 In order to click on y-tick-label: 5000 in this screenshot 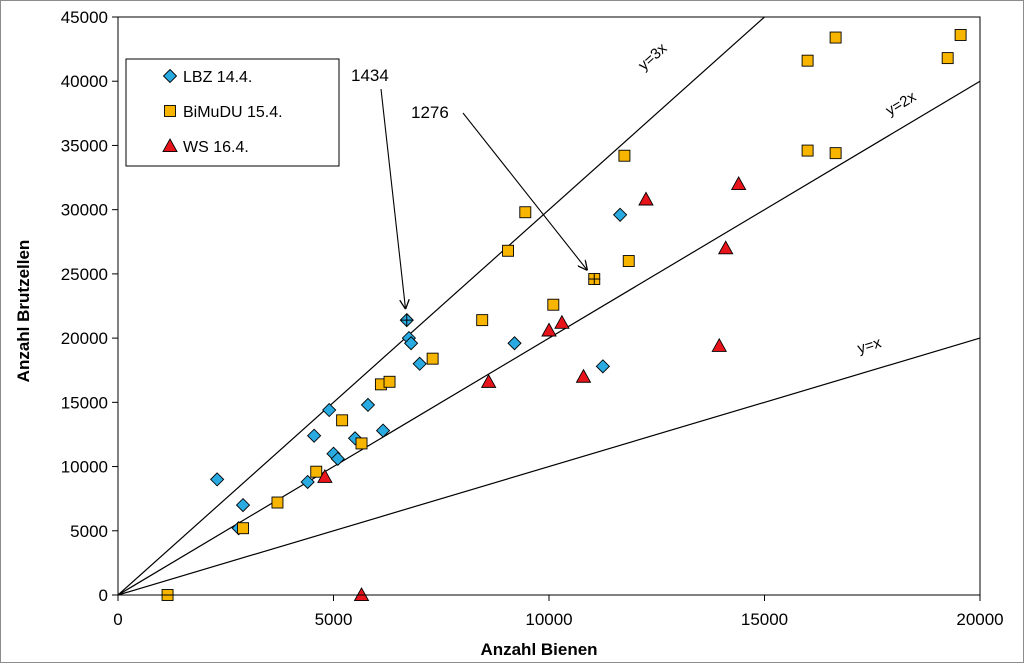, I will do `click(89, 531)`.